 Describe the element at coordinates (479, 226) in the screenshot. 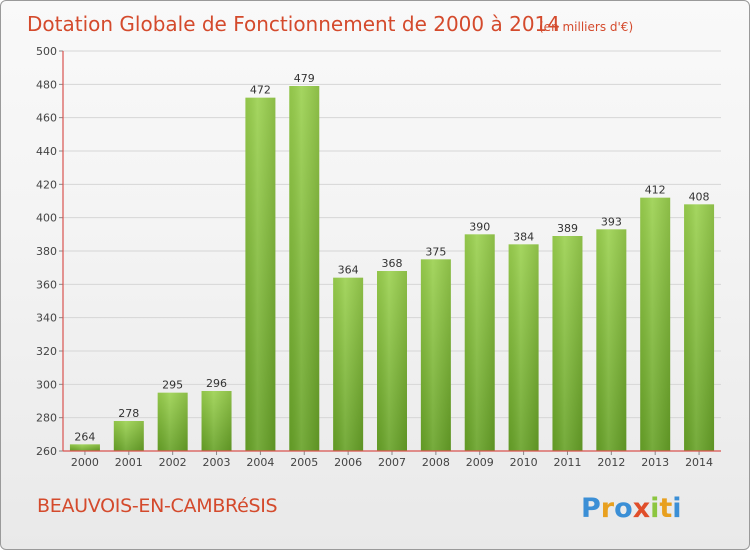

I see `value-label: 390` at that location.